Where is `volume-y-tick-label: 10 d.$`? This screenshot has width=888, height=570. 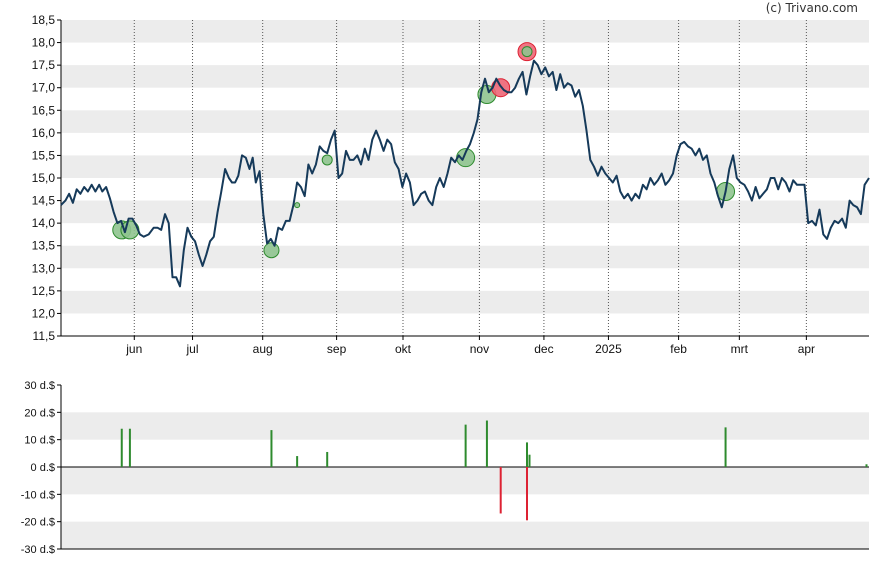 volume-y-tick-label: 10 d.$ is located at coordinates (39, 441).